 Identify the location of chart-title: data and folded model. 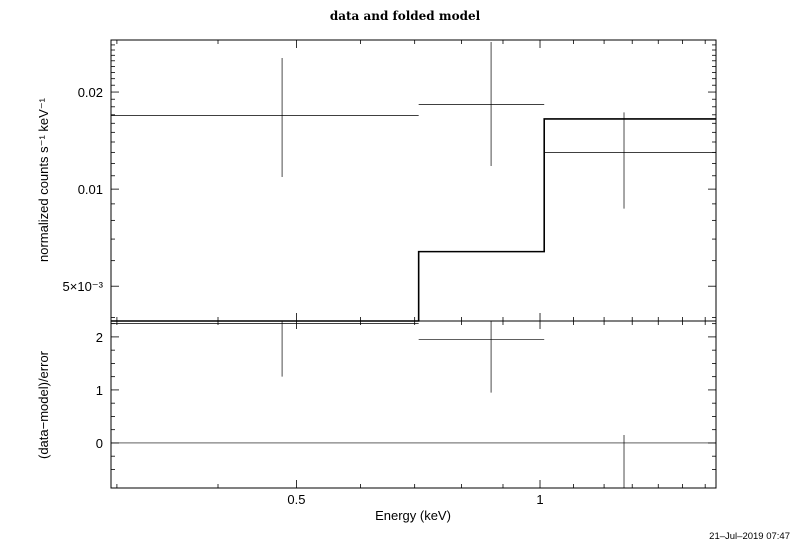
(405, 16).